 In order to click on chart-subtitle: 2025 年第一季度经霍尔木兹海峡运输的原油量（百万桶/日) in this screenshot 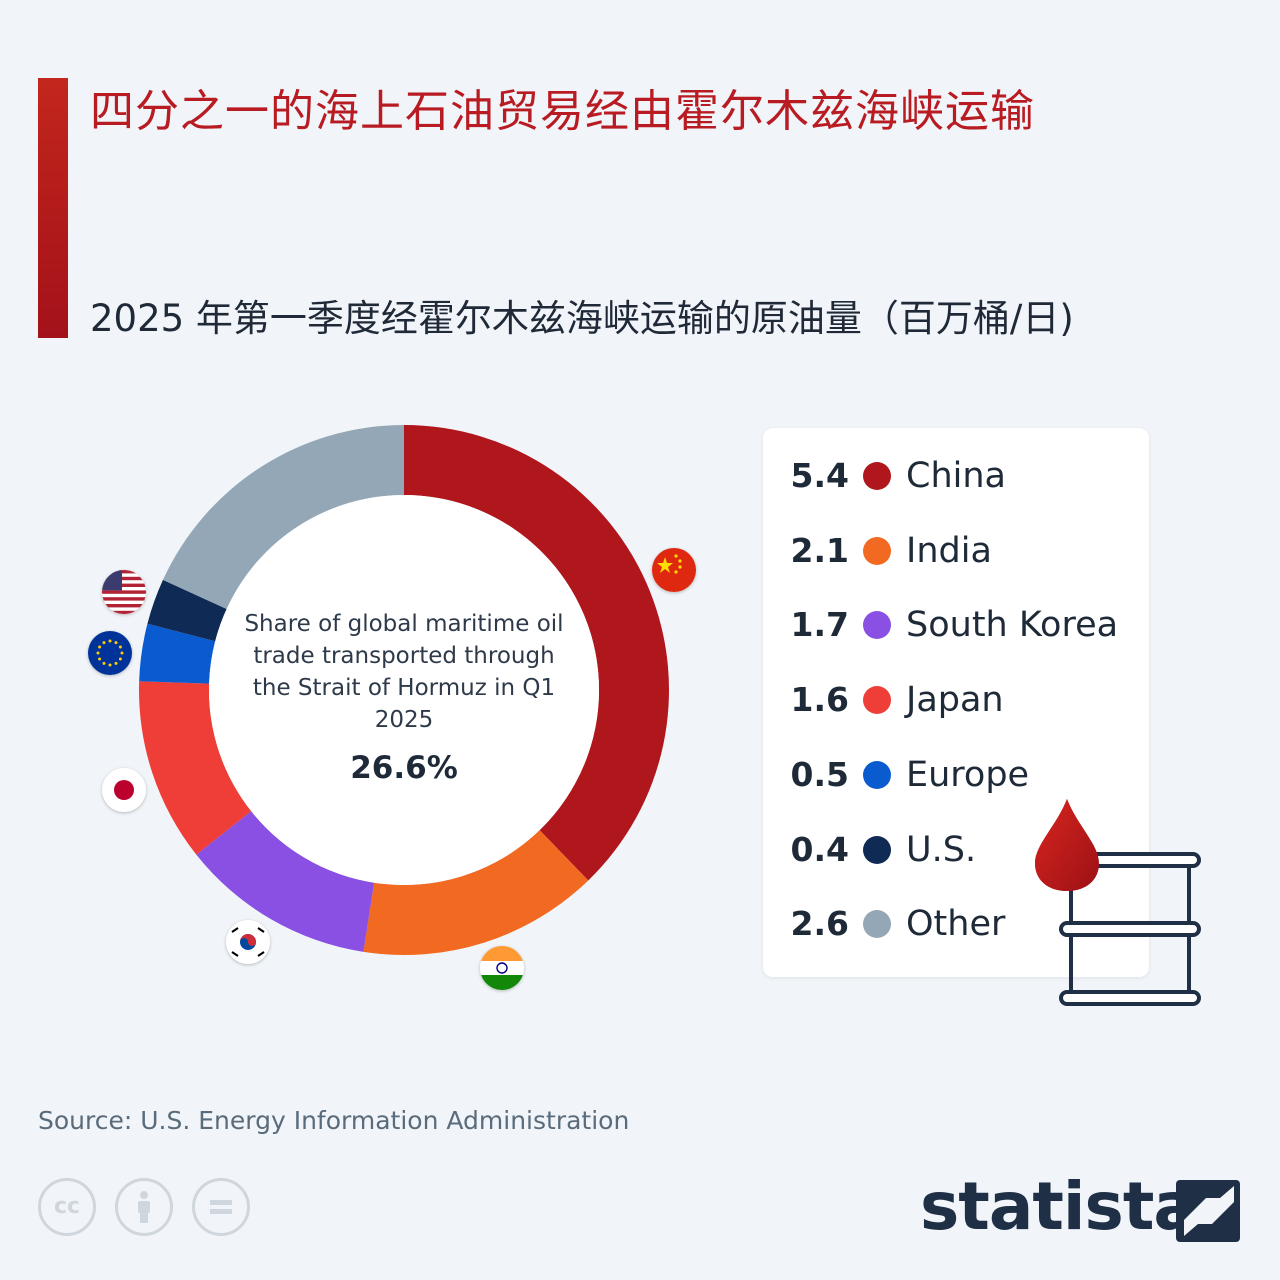, I will do `click(582, 318)`.